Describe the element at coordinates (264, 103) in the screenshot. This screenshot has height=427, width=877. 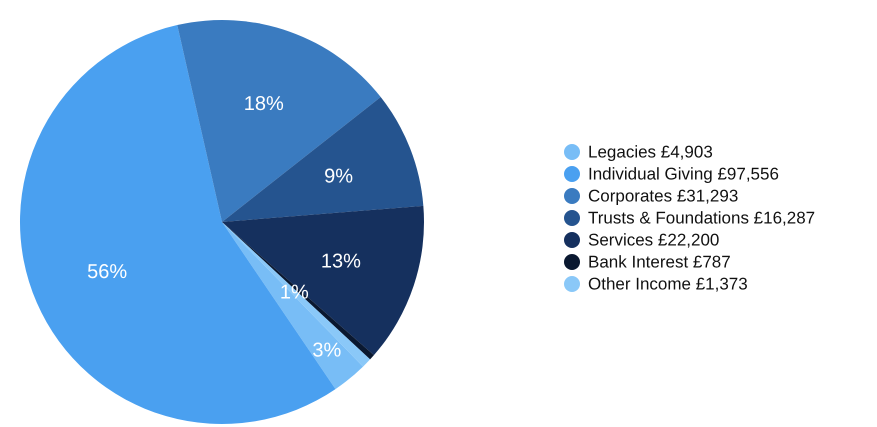
I see `data-label: 18%` at that location.